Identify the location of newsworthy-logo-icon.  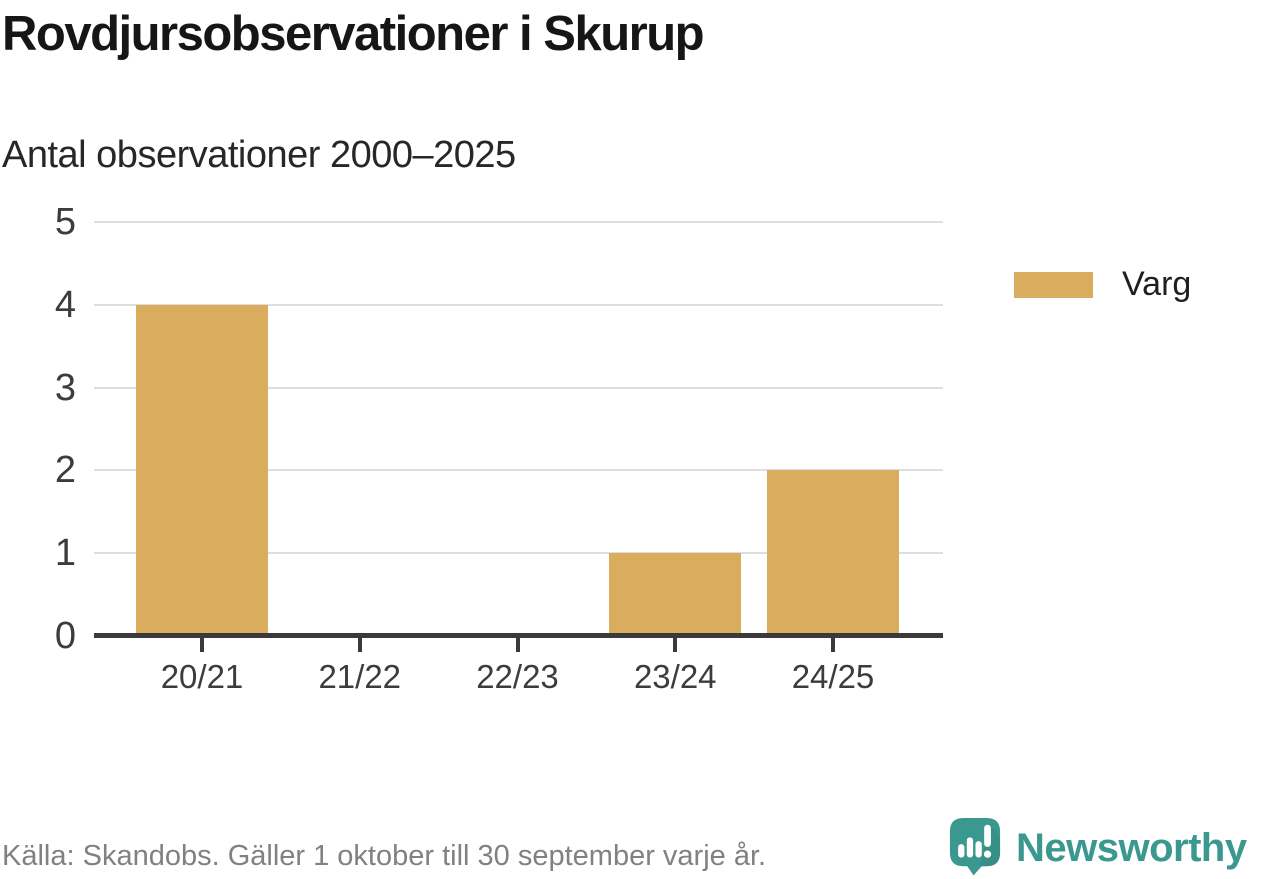
(975, 847).